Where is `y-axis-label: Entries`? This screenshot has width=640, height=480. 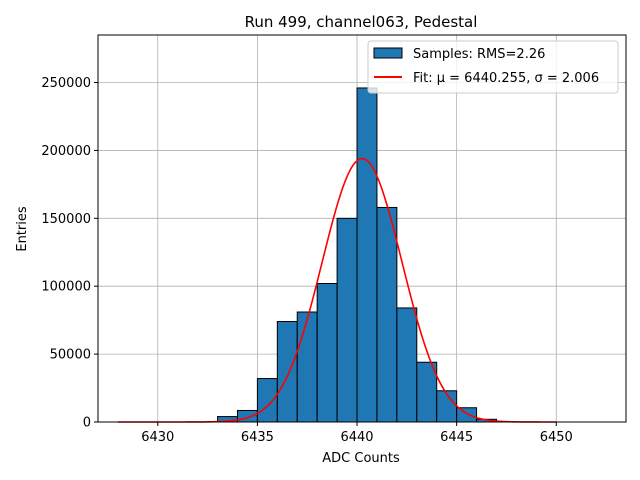 y-axis-label: Entries is located at coordinates (22, 229).